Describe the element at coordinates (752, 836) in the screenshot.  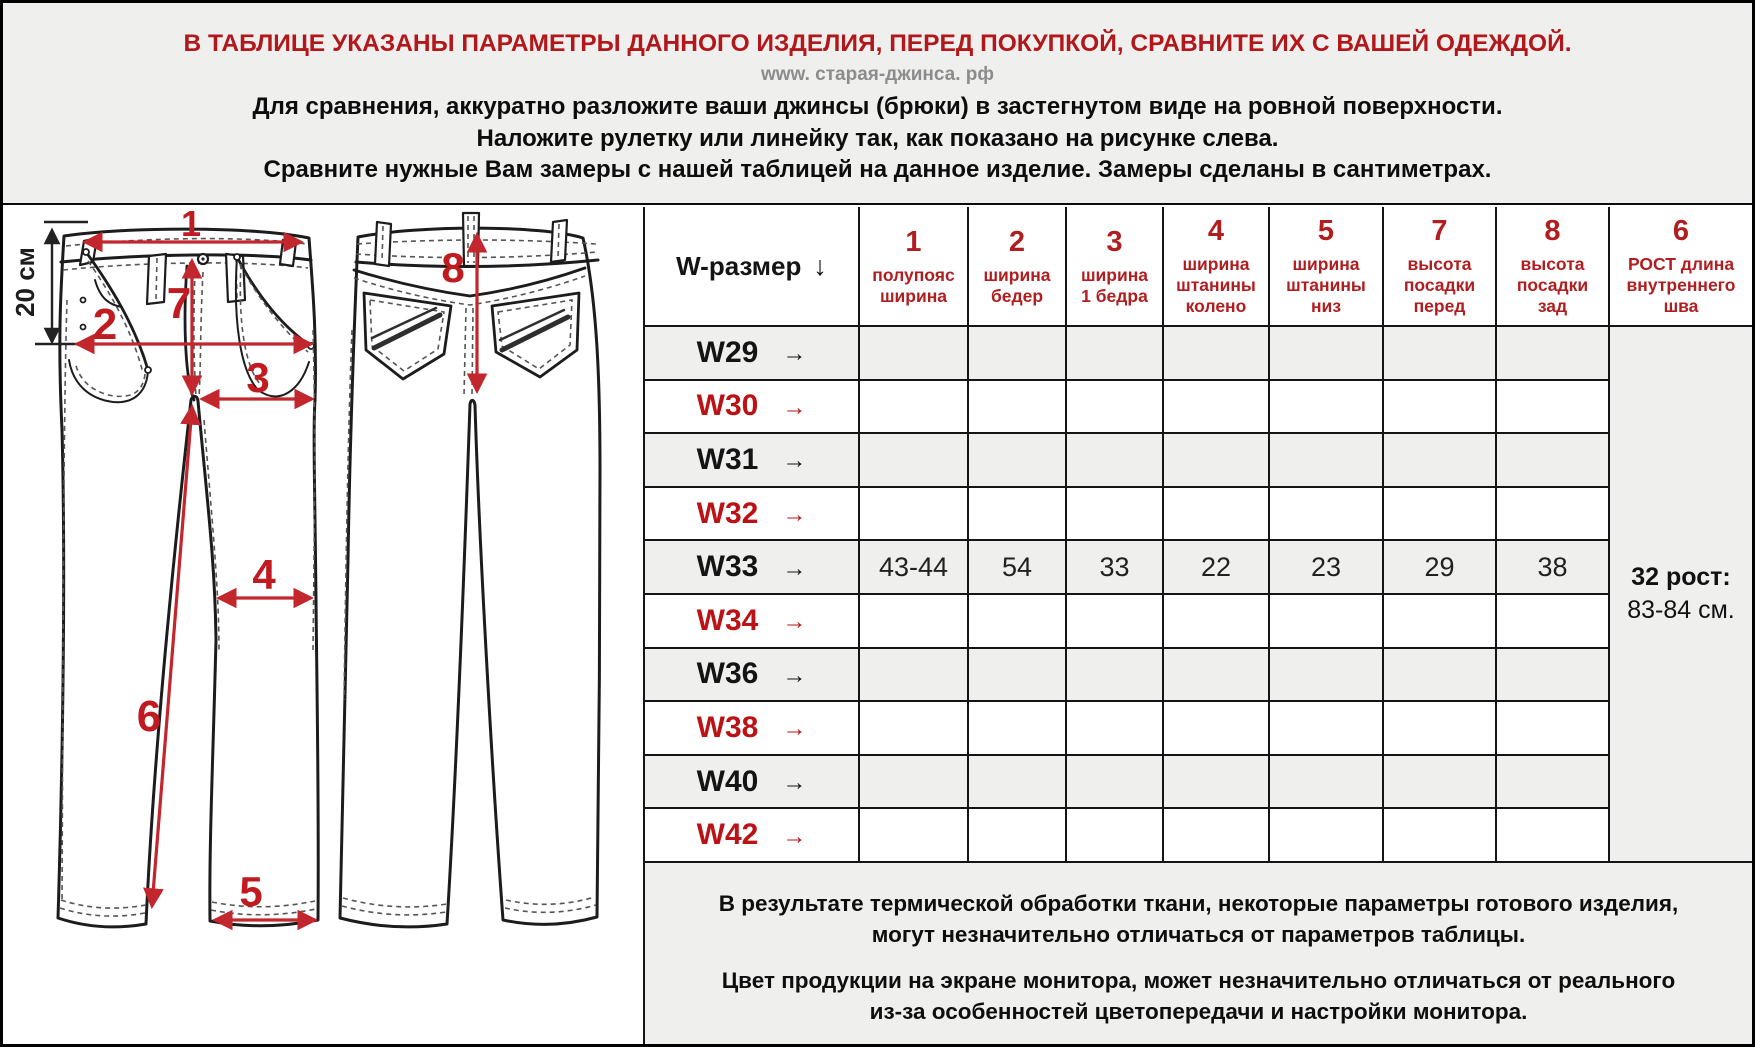
I see `size-label-cell: W42 →` at that location.